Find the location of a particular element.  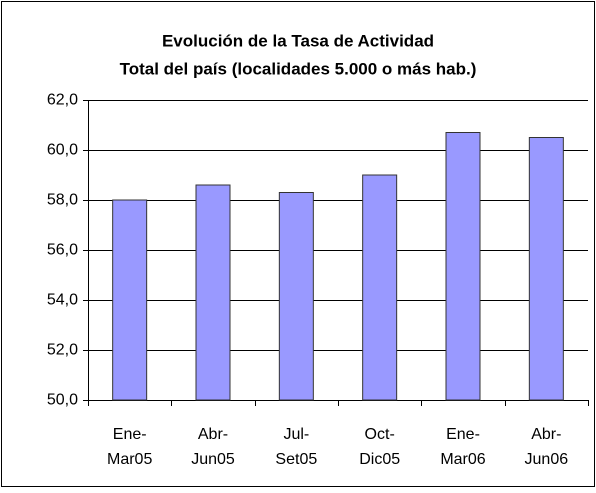

y-tick-label: 60,0 is located at coordinates (62, 150).